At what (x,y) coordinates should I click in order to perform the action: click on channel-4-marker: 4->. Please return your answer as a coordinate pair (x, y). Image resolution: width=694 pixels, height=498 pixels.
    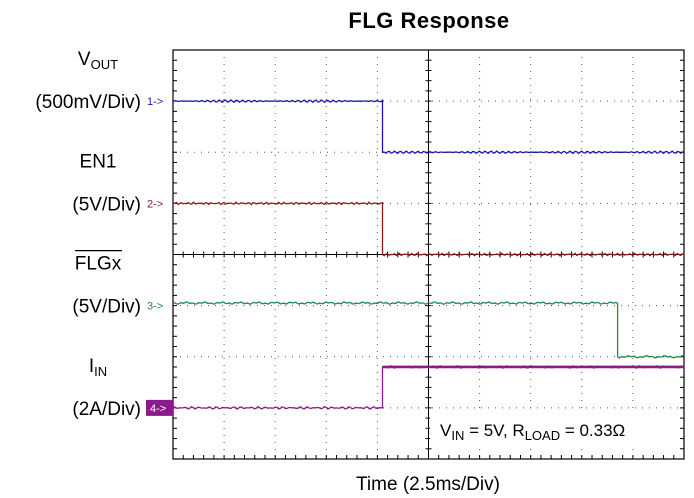
    Looking at the image, I should click on (158, 409).